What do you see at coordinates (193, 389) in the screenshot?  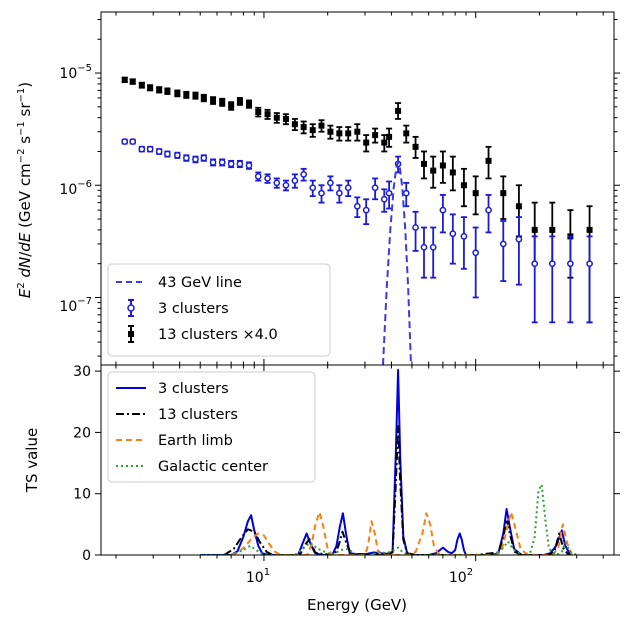 I see `legend-label-ts-3-clusters: 3 clusters` at bounding box center [193, 389].